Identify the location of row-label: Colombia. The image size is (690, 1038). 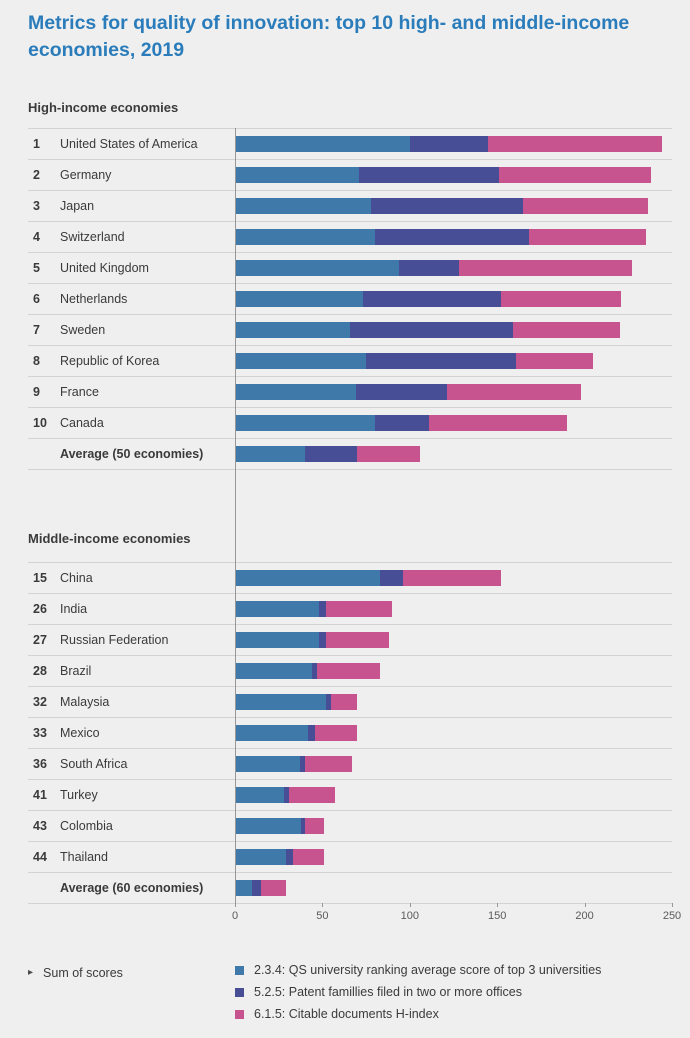
(86, 826).